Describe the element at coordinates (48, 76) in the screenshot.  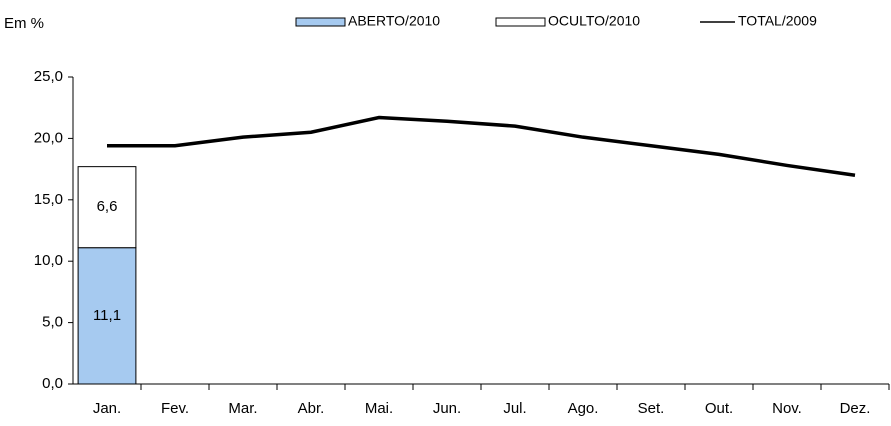
I see `y-tick-label: 25,0` at that location.